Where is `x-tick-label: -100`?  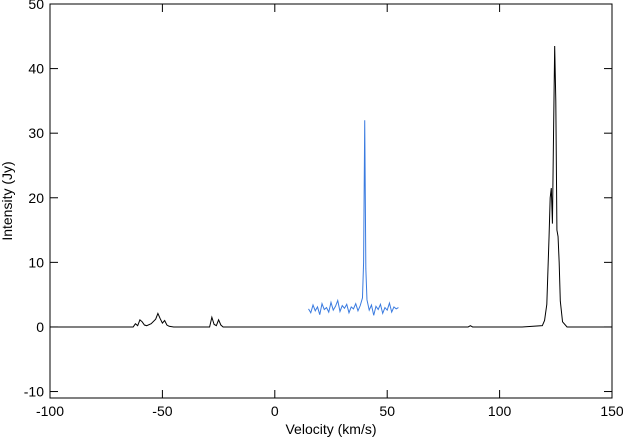
x-tick-label: -100 is located at coordinates (50, 411).